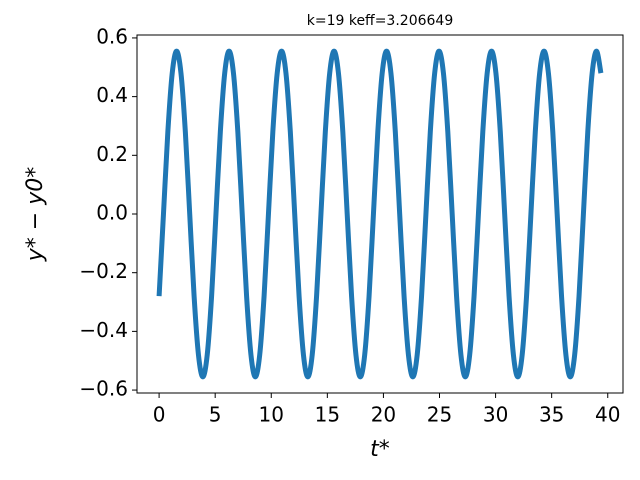  I want to click on x-tick-label: 30, so click(495, 415).